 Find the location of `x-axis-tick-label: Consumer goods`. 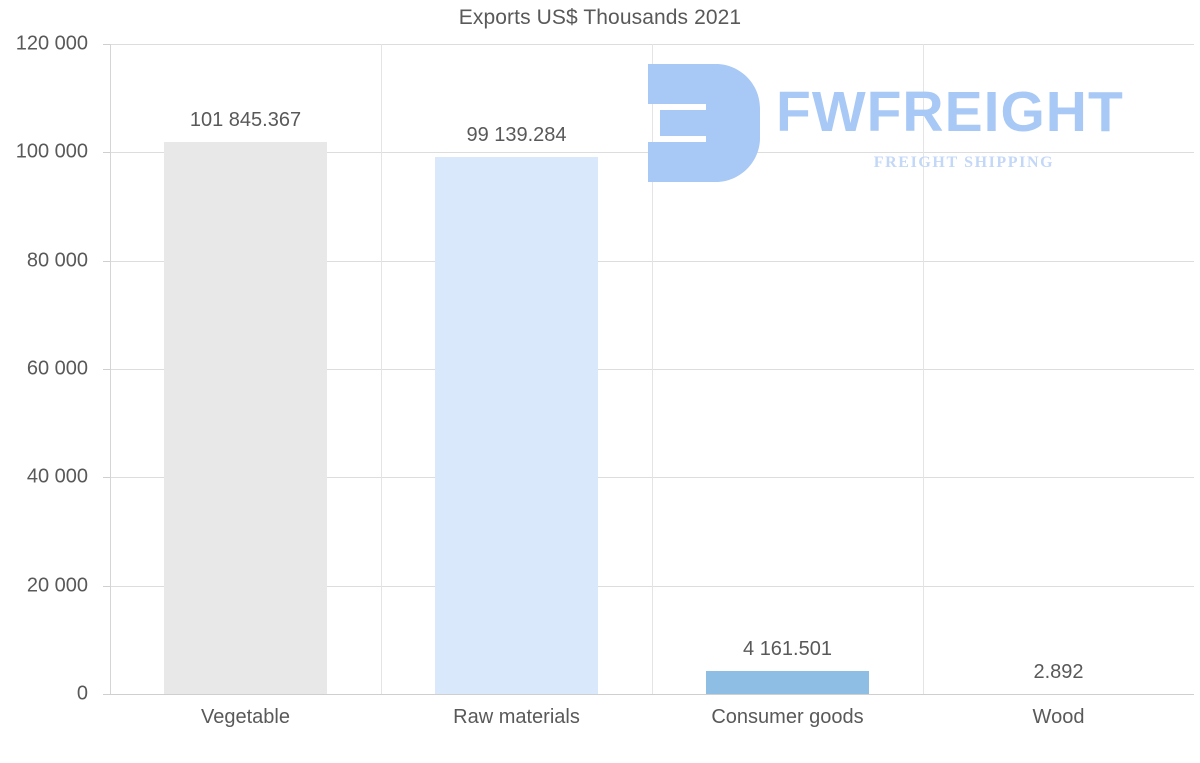

x-axis-tick-label: Consumer goods is located at coordinates (787, 717).